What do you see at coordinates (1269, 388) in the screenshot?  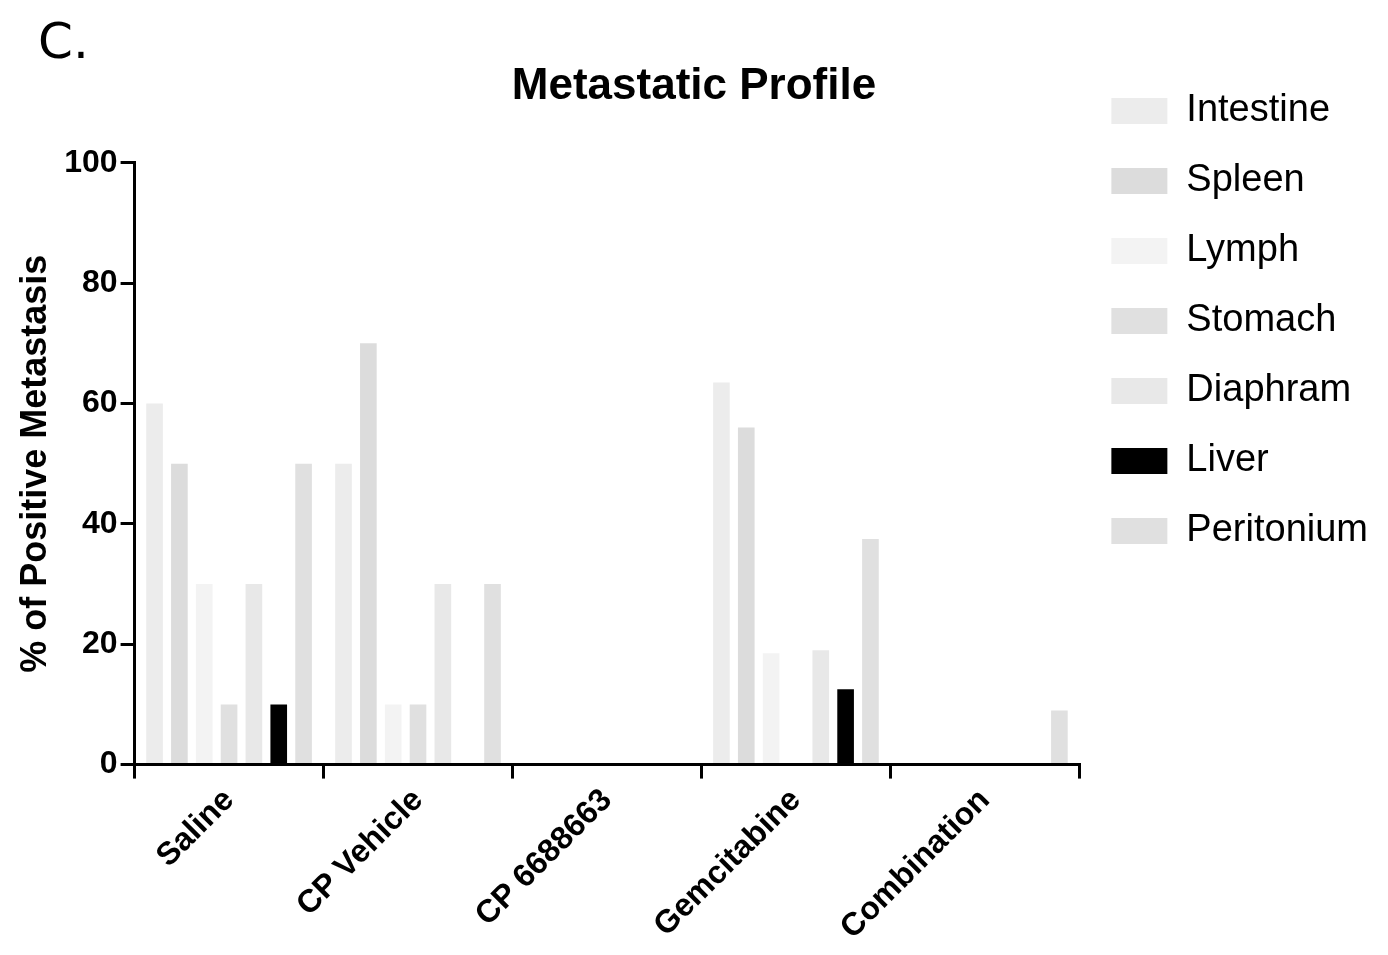 I see `legend-label: Diaphram` at bounding box center [1269, 388].